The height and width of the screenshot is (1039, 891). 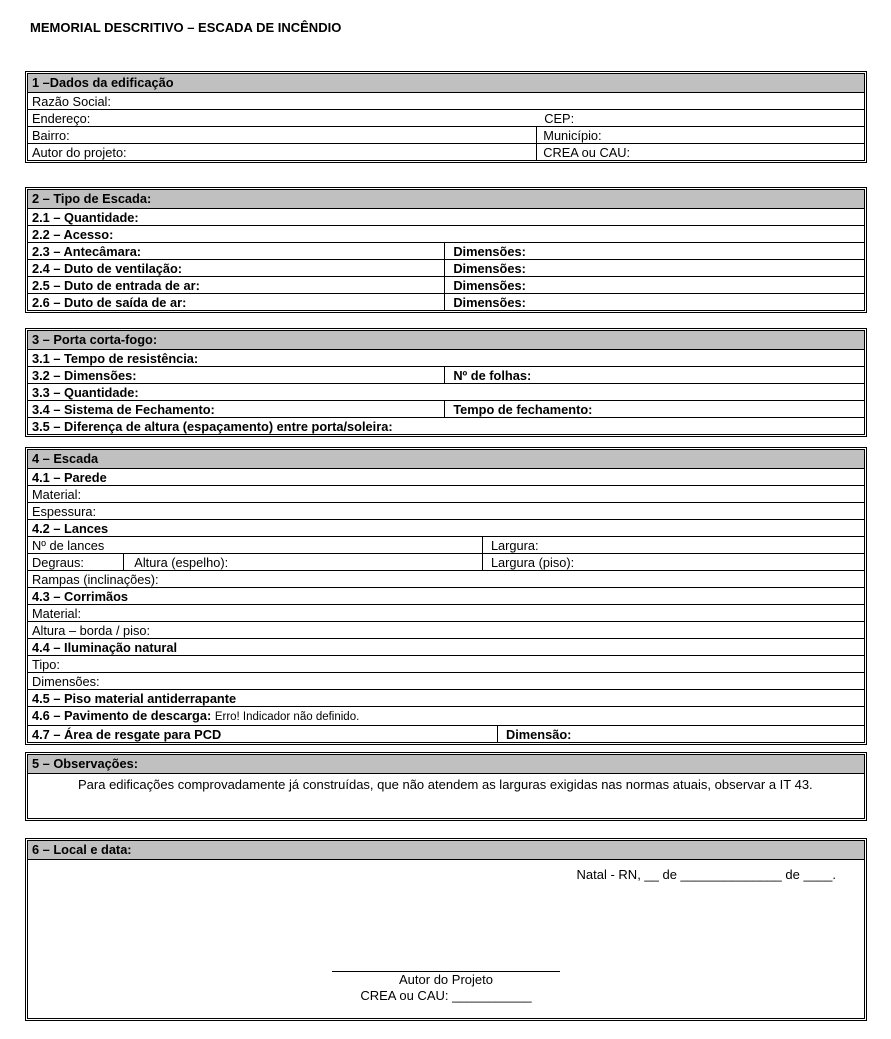 What do you see at coordinates (446, 733) in the screenshot?
I see `field-area-resgate-pcd: 4.7 – Área de resgate para PCD Dimensão:` at bounding box center [446, 733].